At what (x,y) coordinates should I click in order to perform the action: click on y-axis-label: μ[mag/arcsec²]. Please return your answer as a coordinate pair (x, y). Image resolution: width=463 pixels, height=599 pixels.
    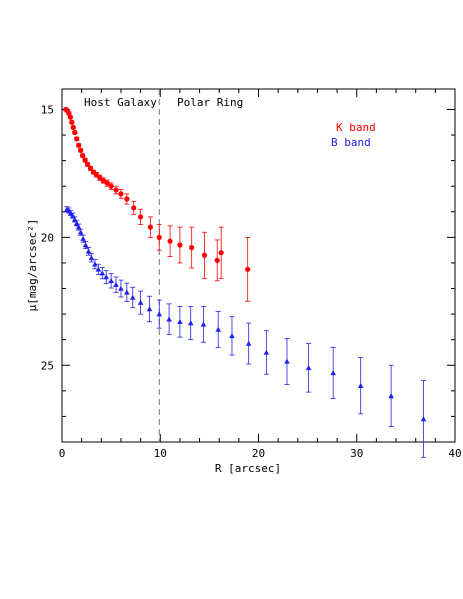
    Looking at the image, I should click on (32, 265).